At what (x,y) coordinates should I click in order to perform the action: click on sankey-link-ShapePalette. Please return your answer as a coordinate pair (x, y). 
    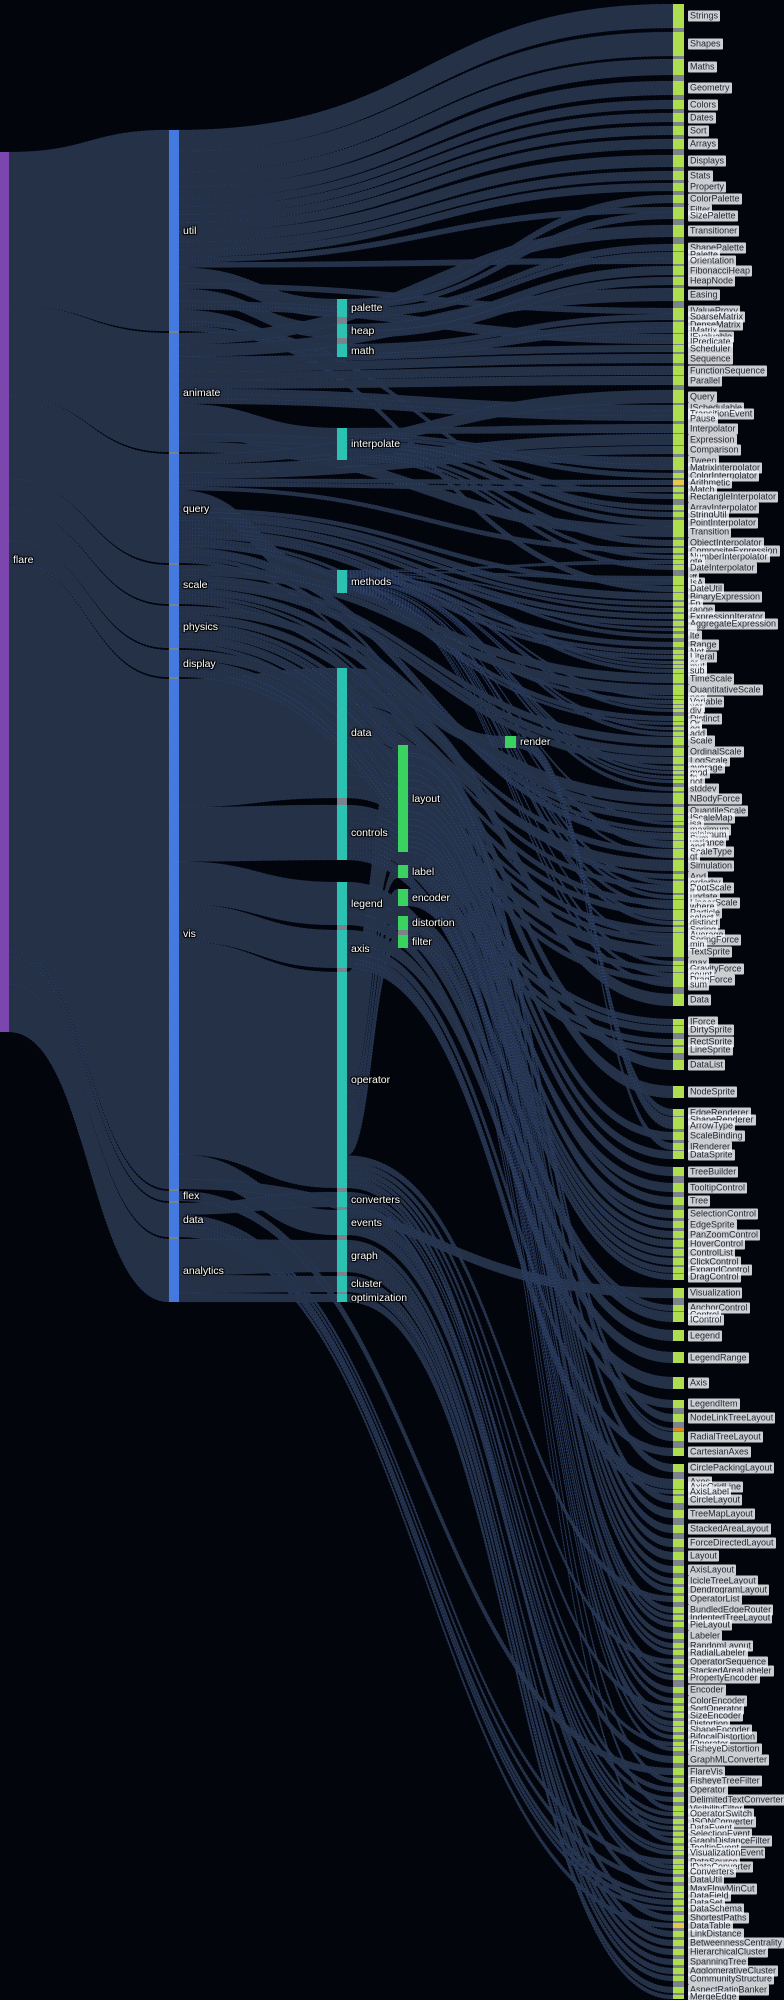
    Looking at the image, I should click on (510, 278).